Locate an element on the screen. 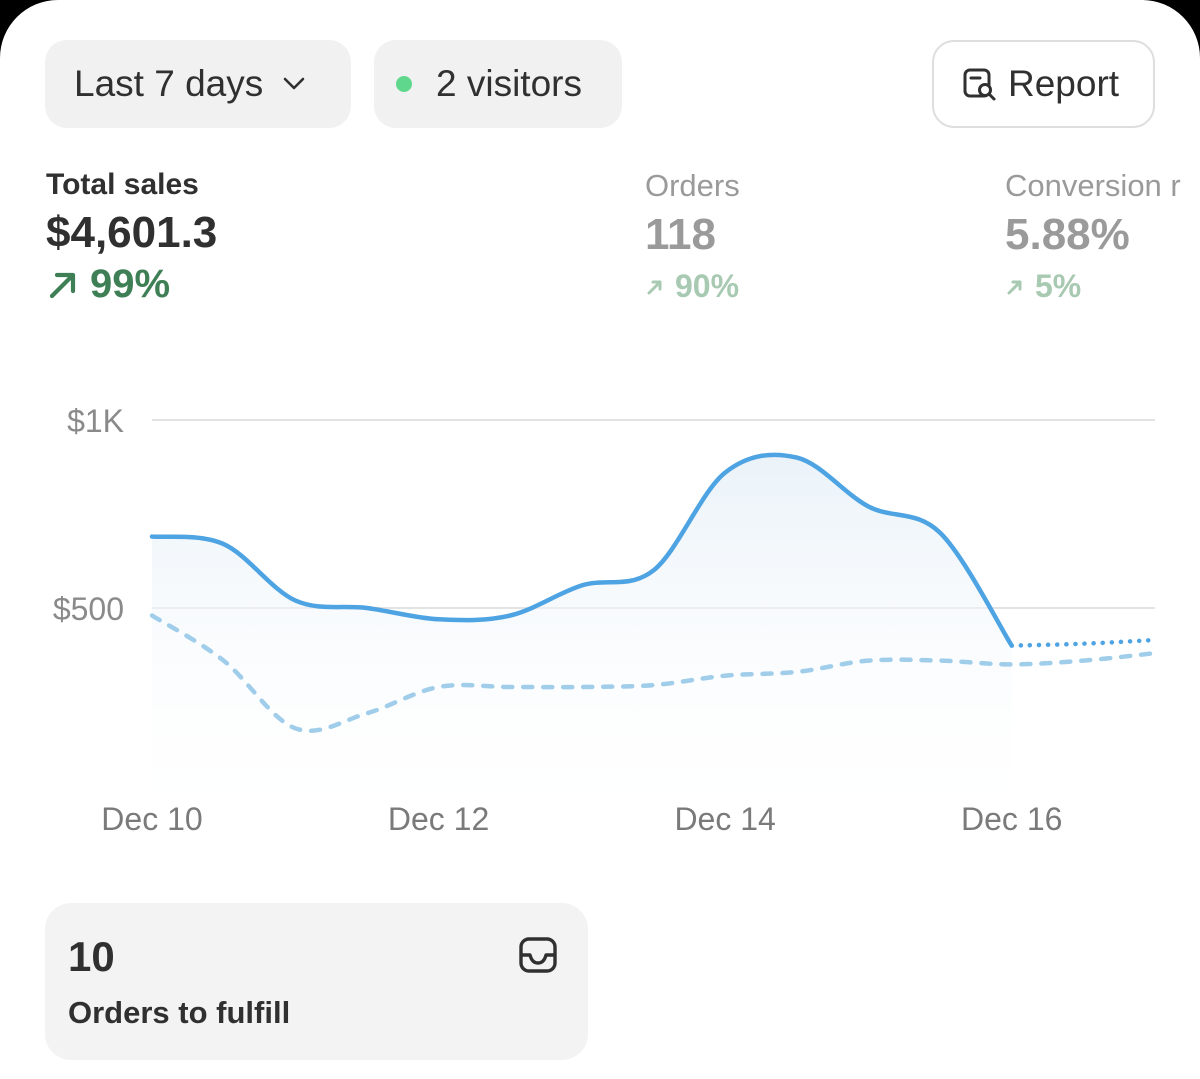 Image resolution: width=1200 pixels, height=1079 pixels. conversion-rate-metric: Conversion r 5.88% 5% is located at coordinates (1093, 236).